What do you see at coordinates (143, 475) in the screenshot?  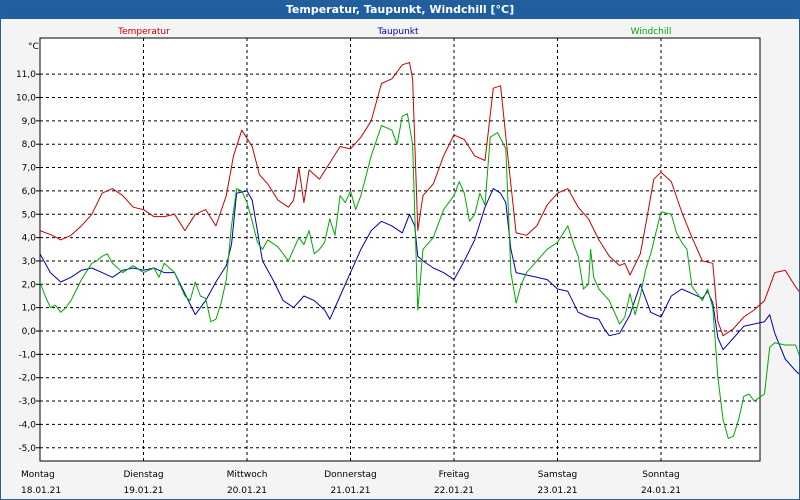 I see `x-tick-day-label: Dienstag` at bounding box center [143, 475].